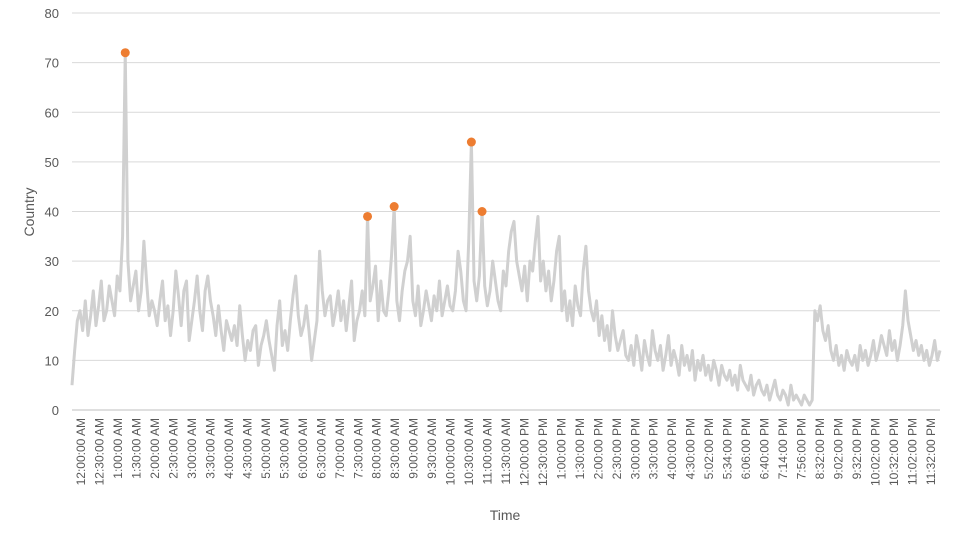  I want to click on x-tick-label: 12:00:00 AM, so click(81, 451).